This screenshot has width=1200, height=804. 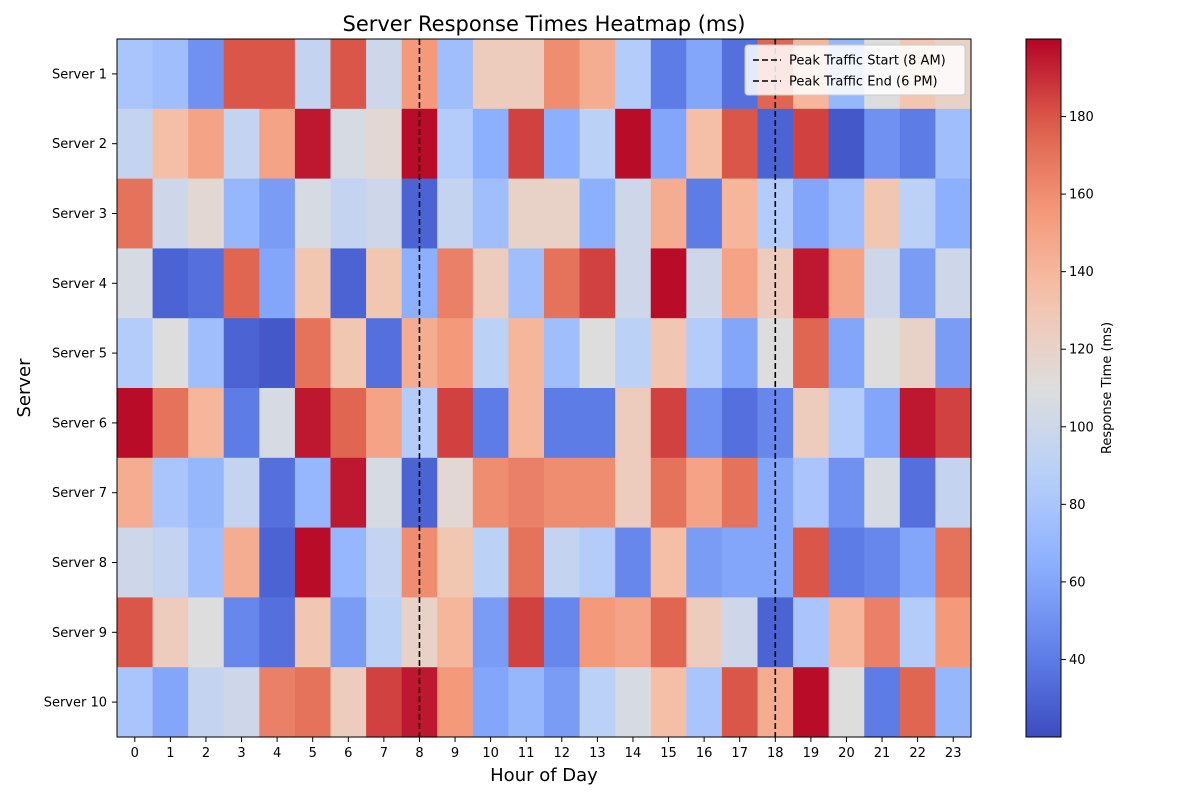 What do you see at coordinates (882, 753) in the screenshot?
I see `x-tick-label: 21` at bounding box center [882, 753].